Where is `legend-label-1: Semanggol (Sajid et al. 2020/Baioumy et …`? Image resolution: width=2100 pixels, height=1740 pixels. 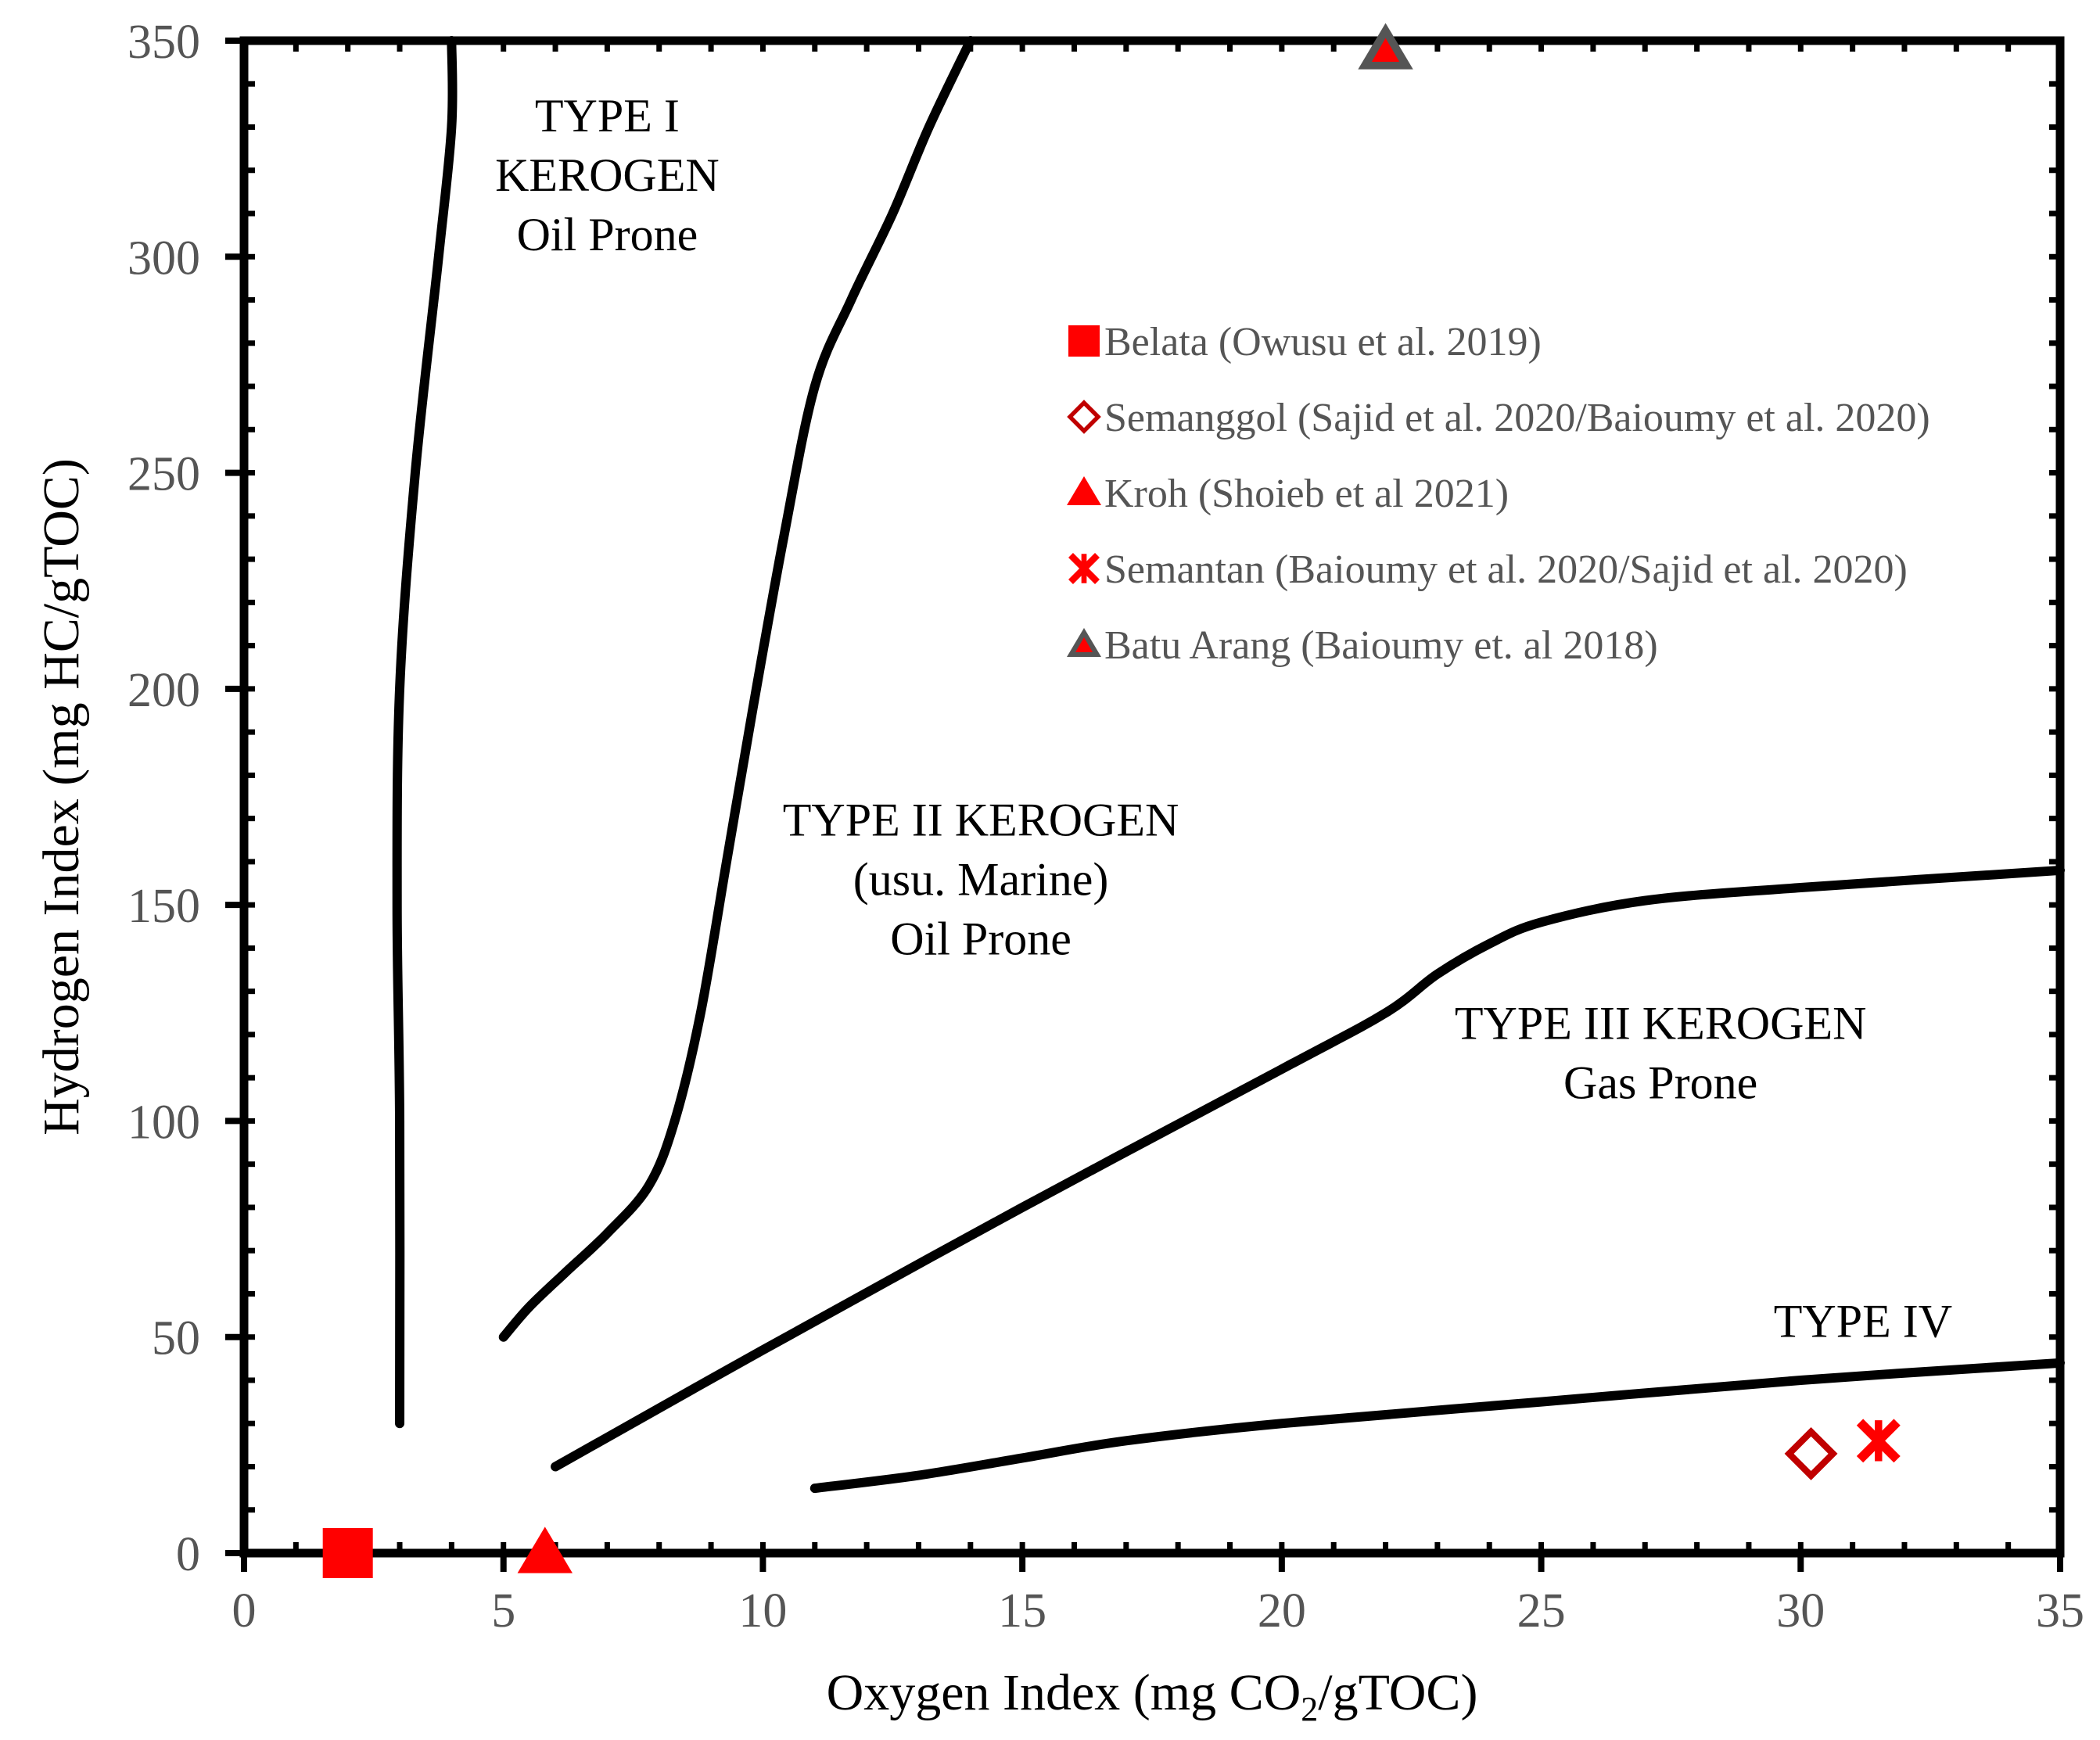 legend-label-1: Semanggol (Sajid et al. 2020/Baioumy et … is located at coordinates (1517, 418).